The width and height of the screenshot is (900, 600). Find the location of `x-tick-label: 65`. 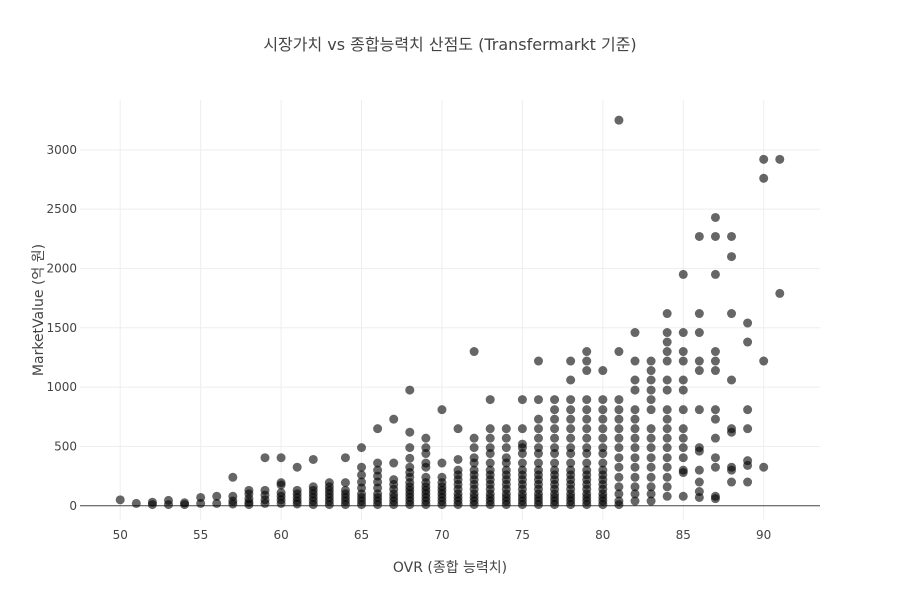

x-tick-label: 65 is located at coordinates (361, 535).